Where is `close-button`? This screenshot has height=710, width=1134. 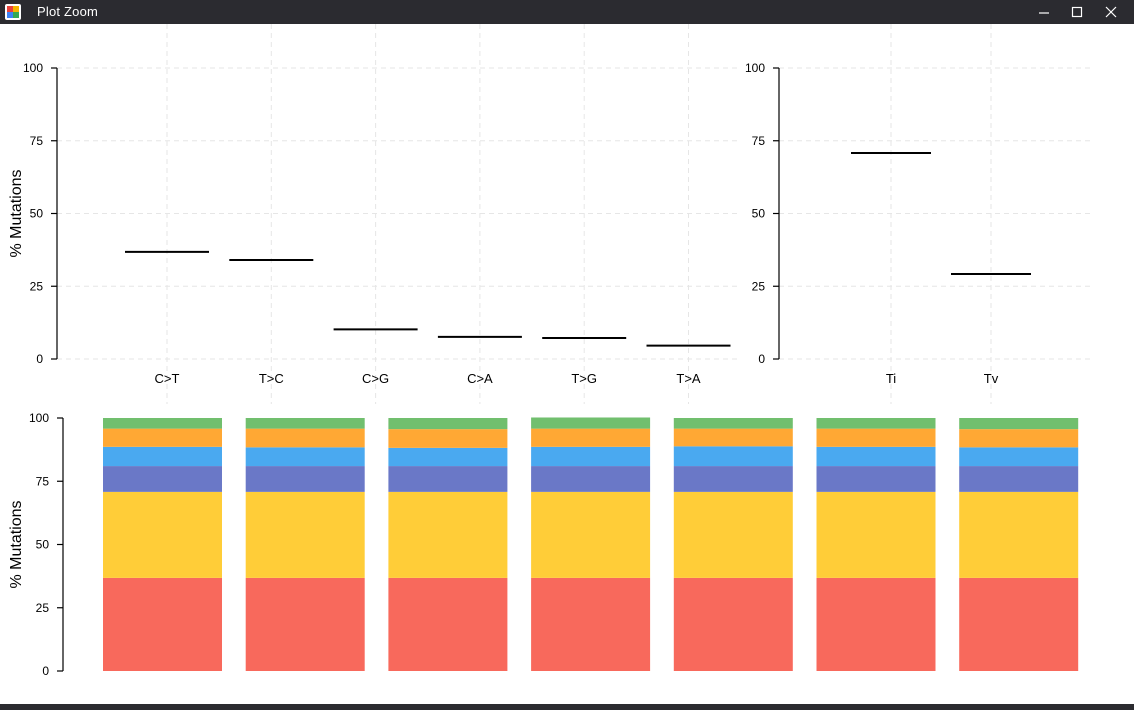
close-button is located at coordinates (1111, 12).